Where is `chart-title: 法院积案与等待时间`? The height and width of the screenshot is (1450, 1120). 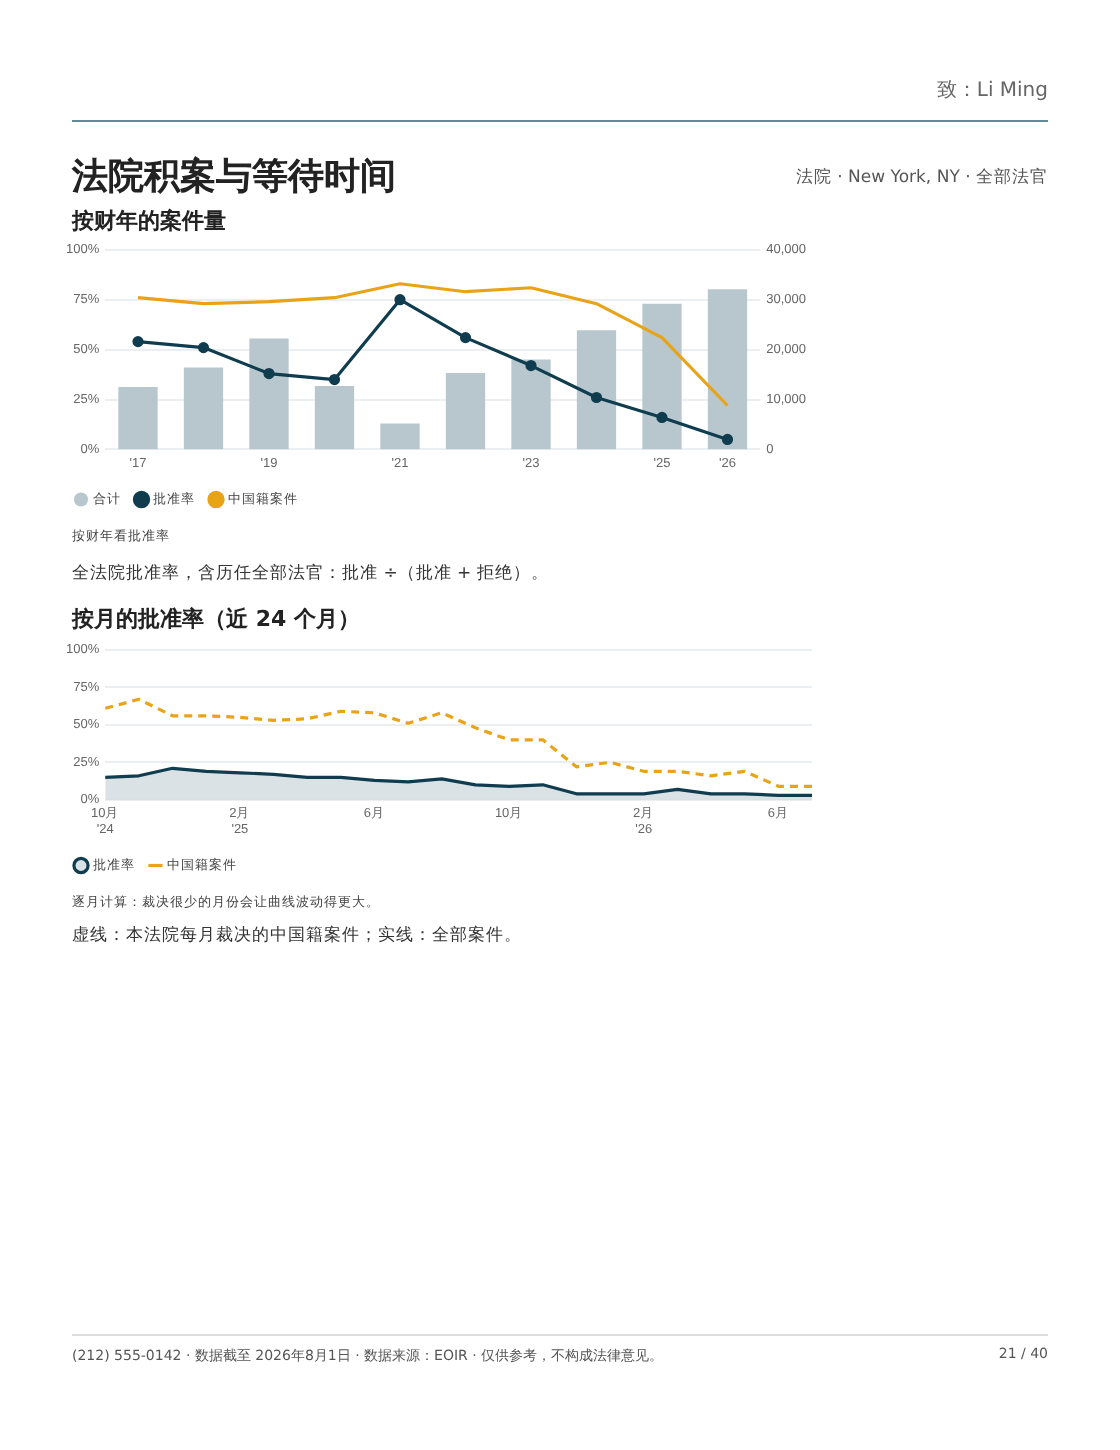 chart-title: 法院积案与等待时间 is located at coordinates (234, 177).